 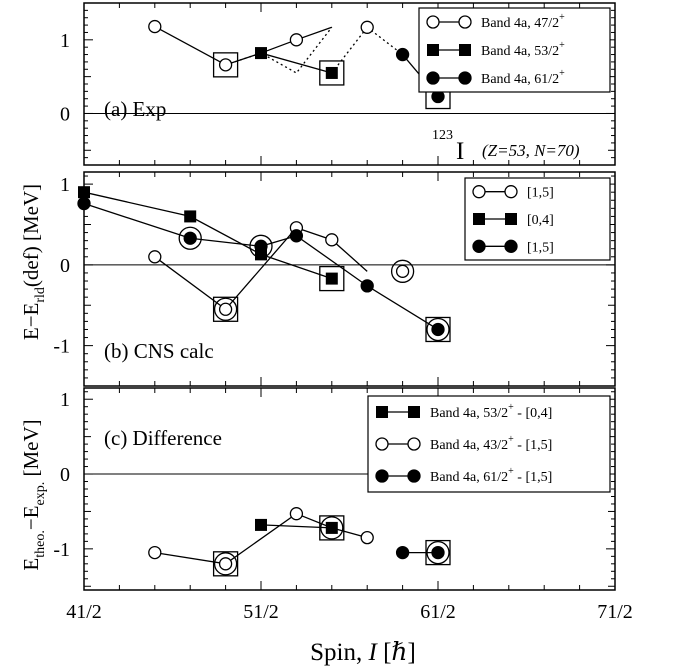 What do you see at coordinates (33, 262) in the screenshot?
I see `y-axis-label-top: E−Erld(def) [MeV]` at bounding box center [33, 262].